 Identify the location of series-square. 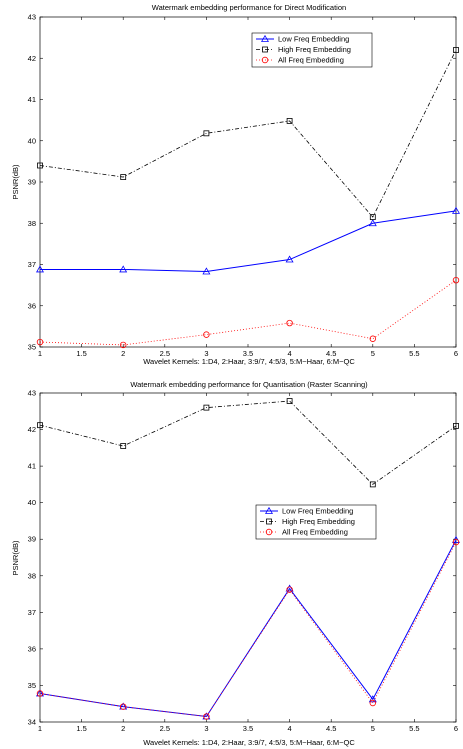
(248, 443).